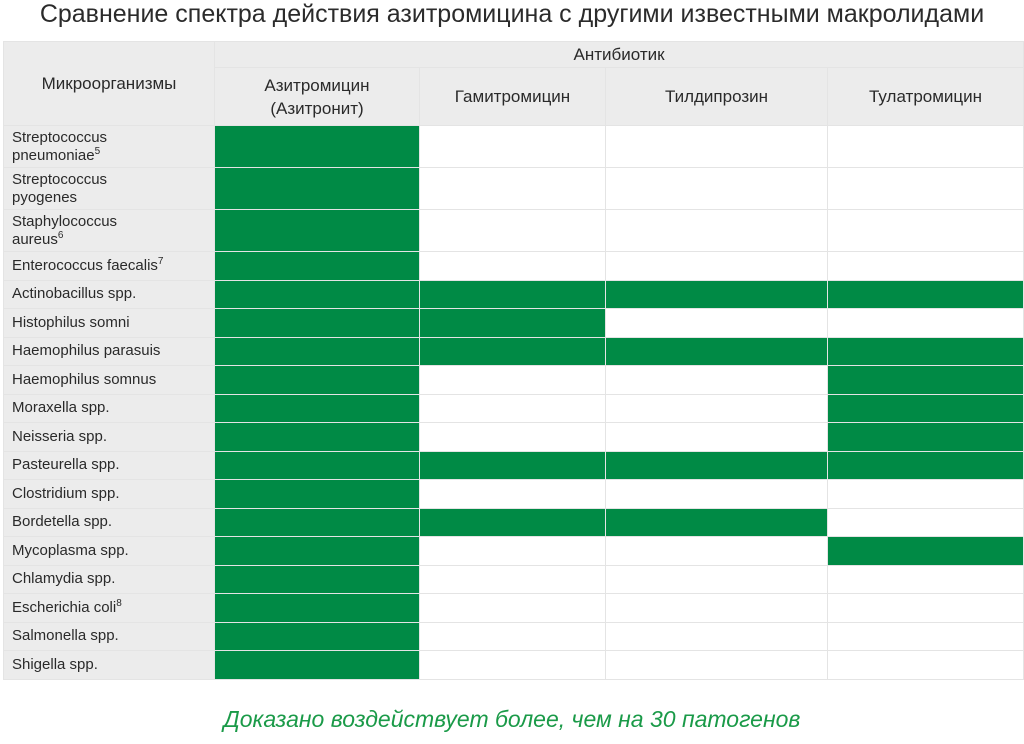 This screenshot has width=1024, height=744. Describe the element at coordinates (53, 155) in the screenshot. I see `microorganism-line2: pneumoniae` at that location.